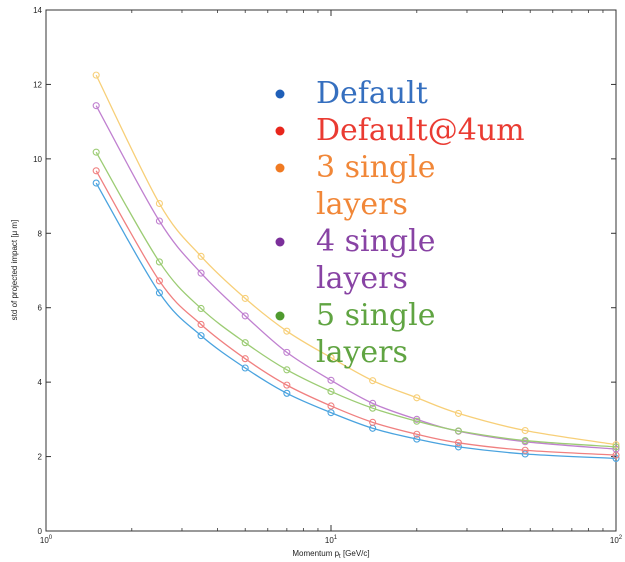 The width and height of the screenshot is (625, 562). I want to click on legend-marker-4-single-layers, so click(280, 242).